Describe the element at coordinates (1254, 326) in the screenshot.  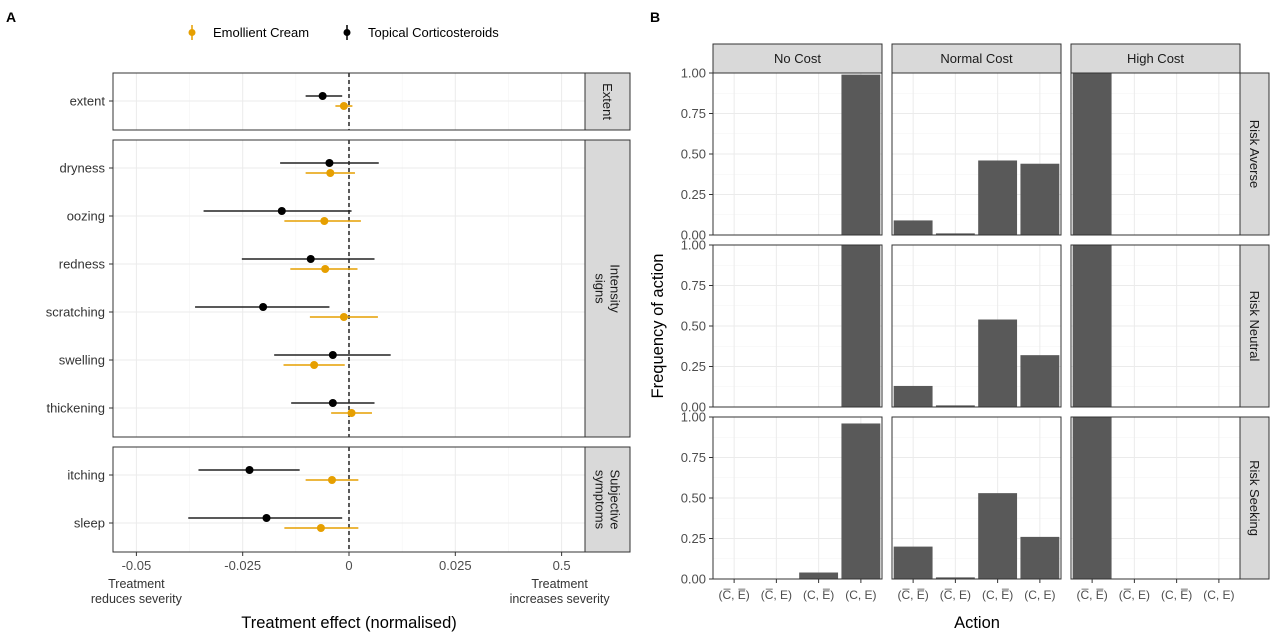
I see `row-strip-label: Risk Neutral` at that location.